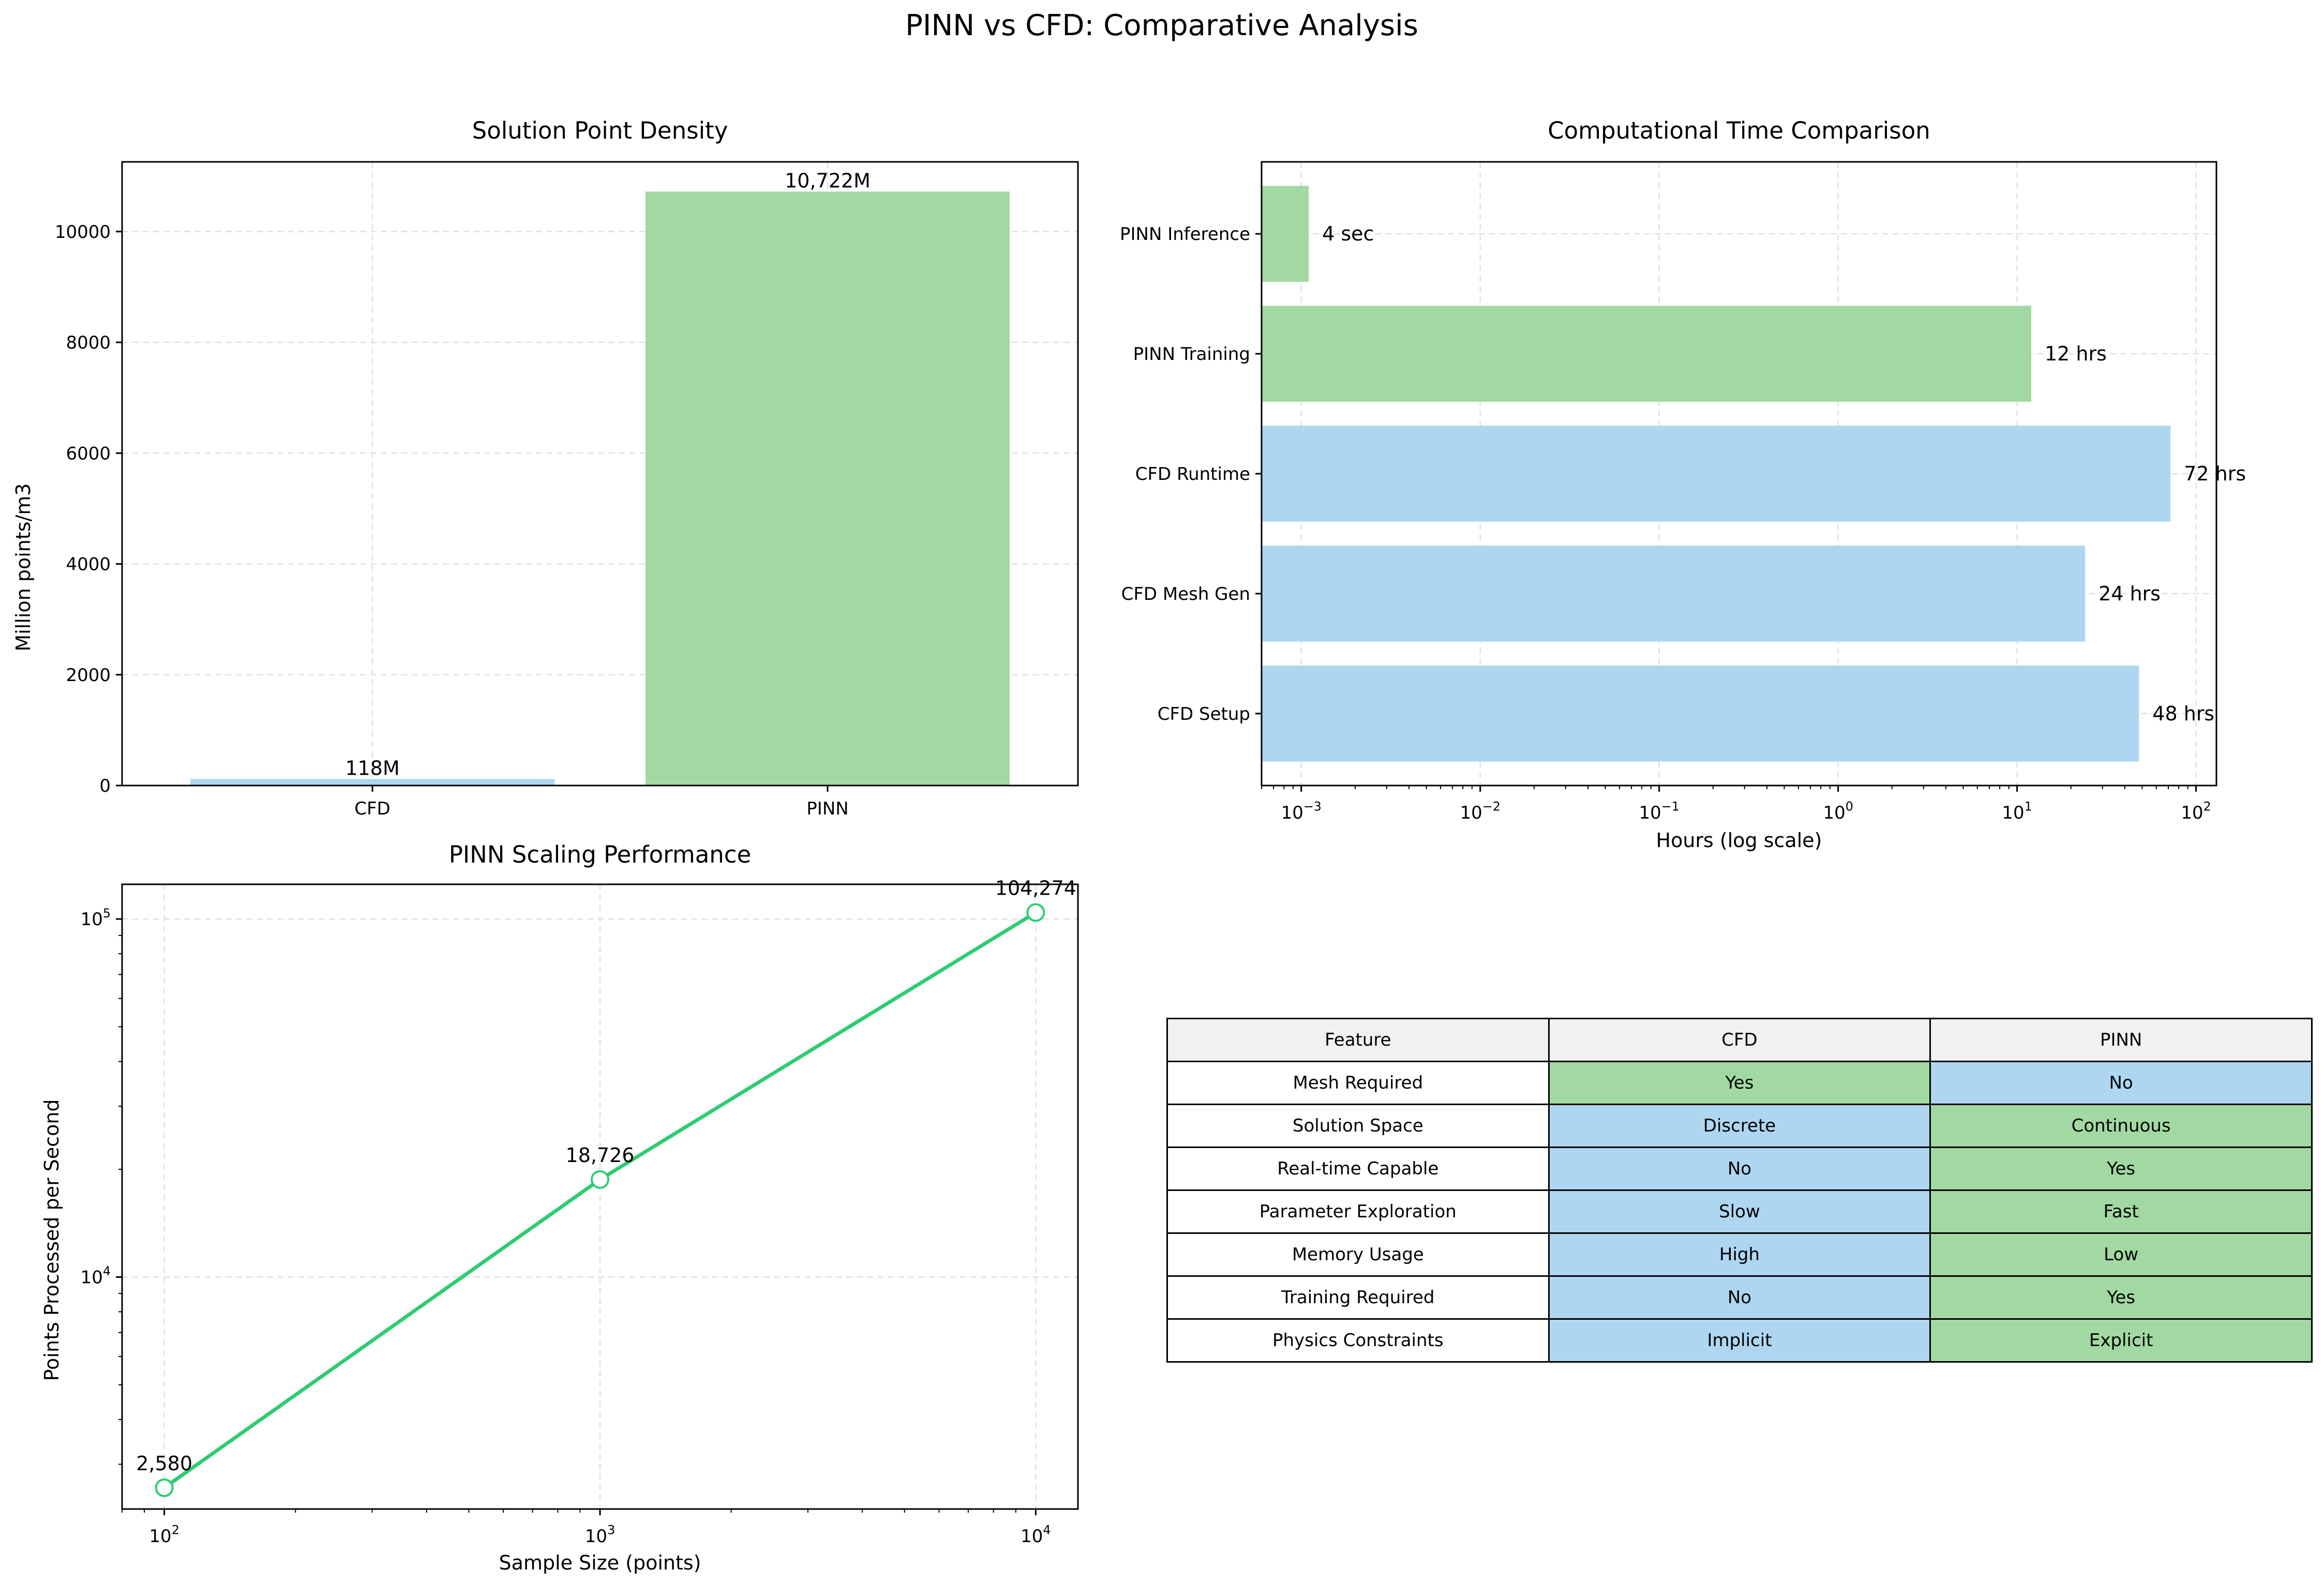  What do you see at coordinates (600, 854) in the screenshot?
I see `scaling-chart-title: PINN Scaling Performance` at bounding box center [600, 854].